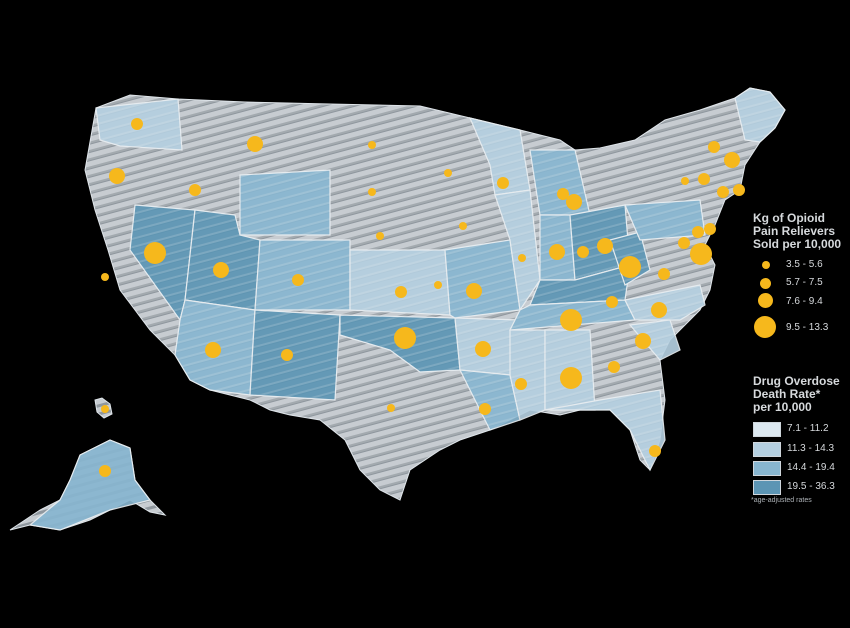 The width and height of the screenshot is (850, 628). I want to click on bubble-legend-range-2: 5.7 - 7.5, so click(804, 282).